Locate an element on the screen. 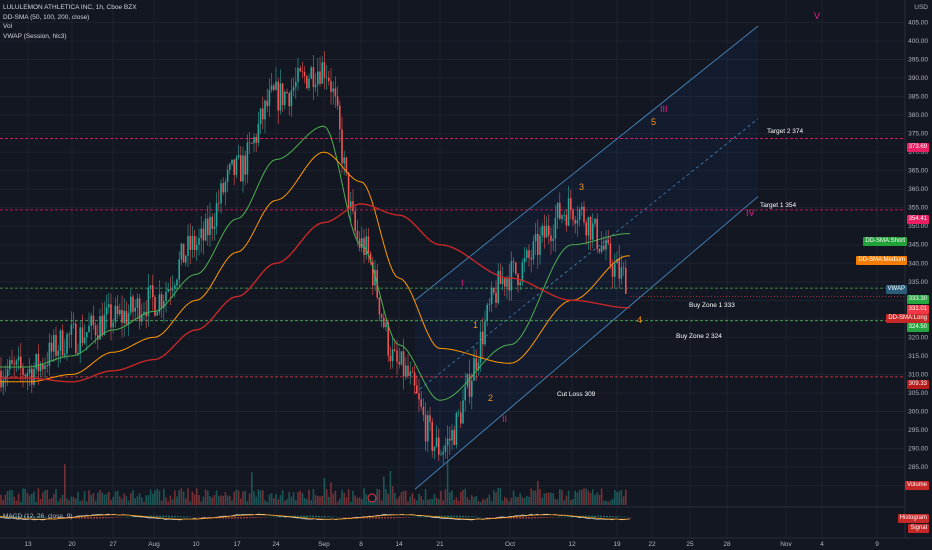 The image size is (932, 550). volume-bars is located at coordinates (313, 482).